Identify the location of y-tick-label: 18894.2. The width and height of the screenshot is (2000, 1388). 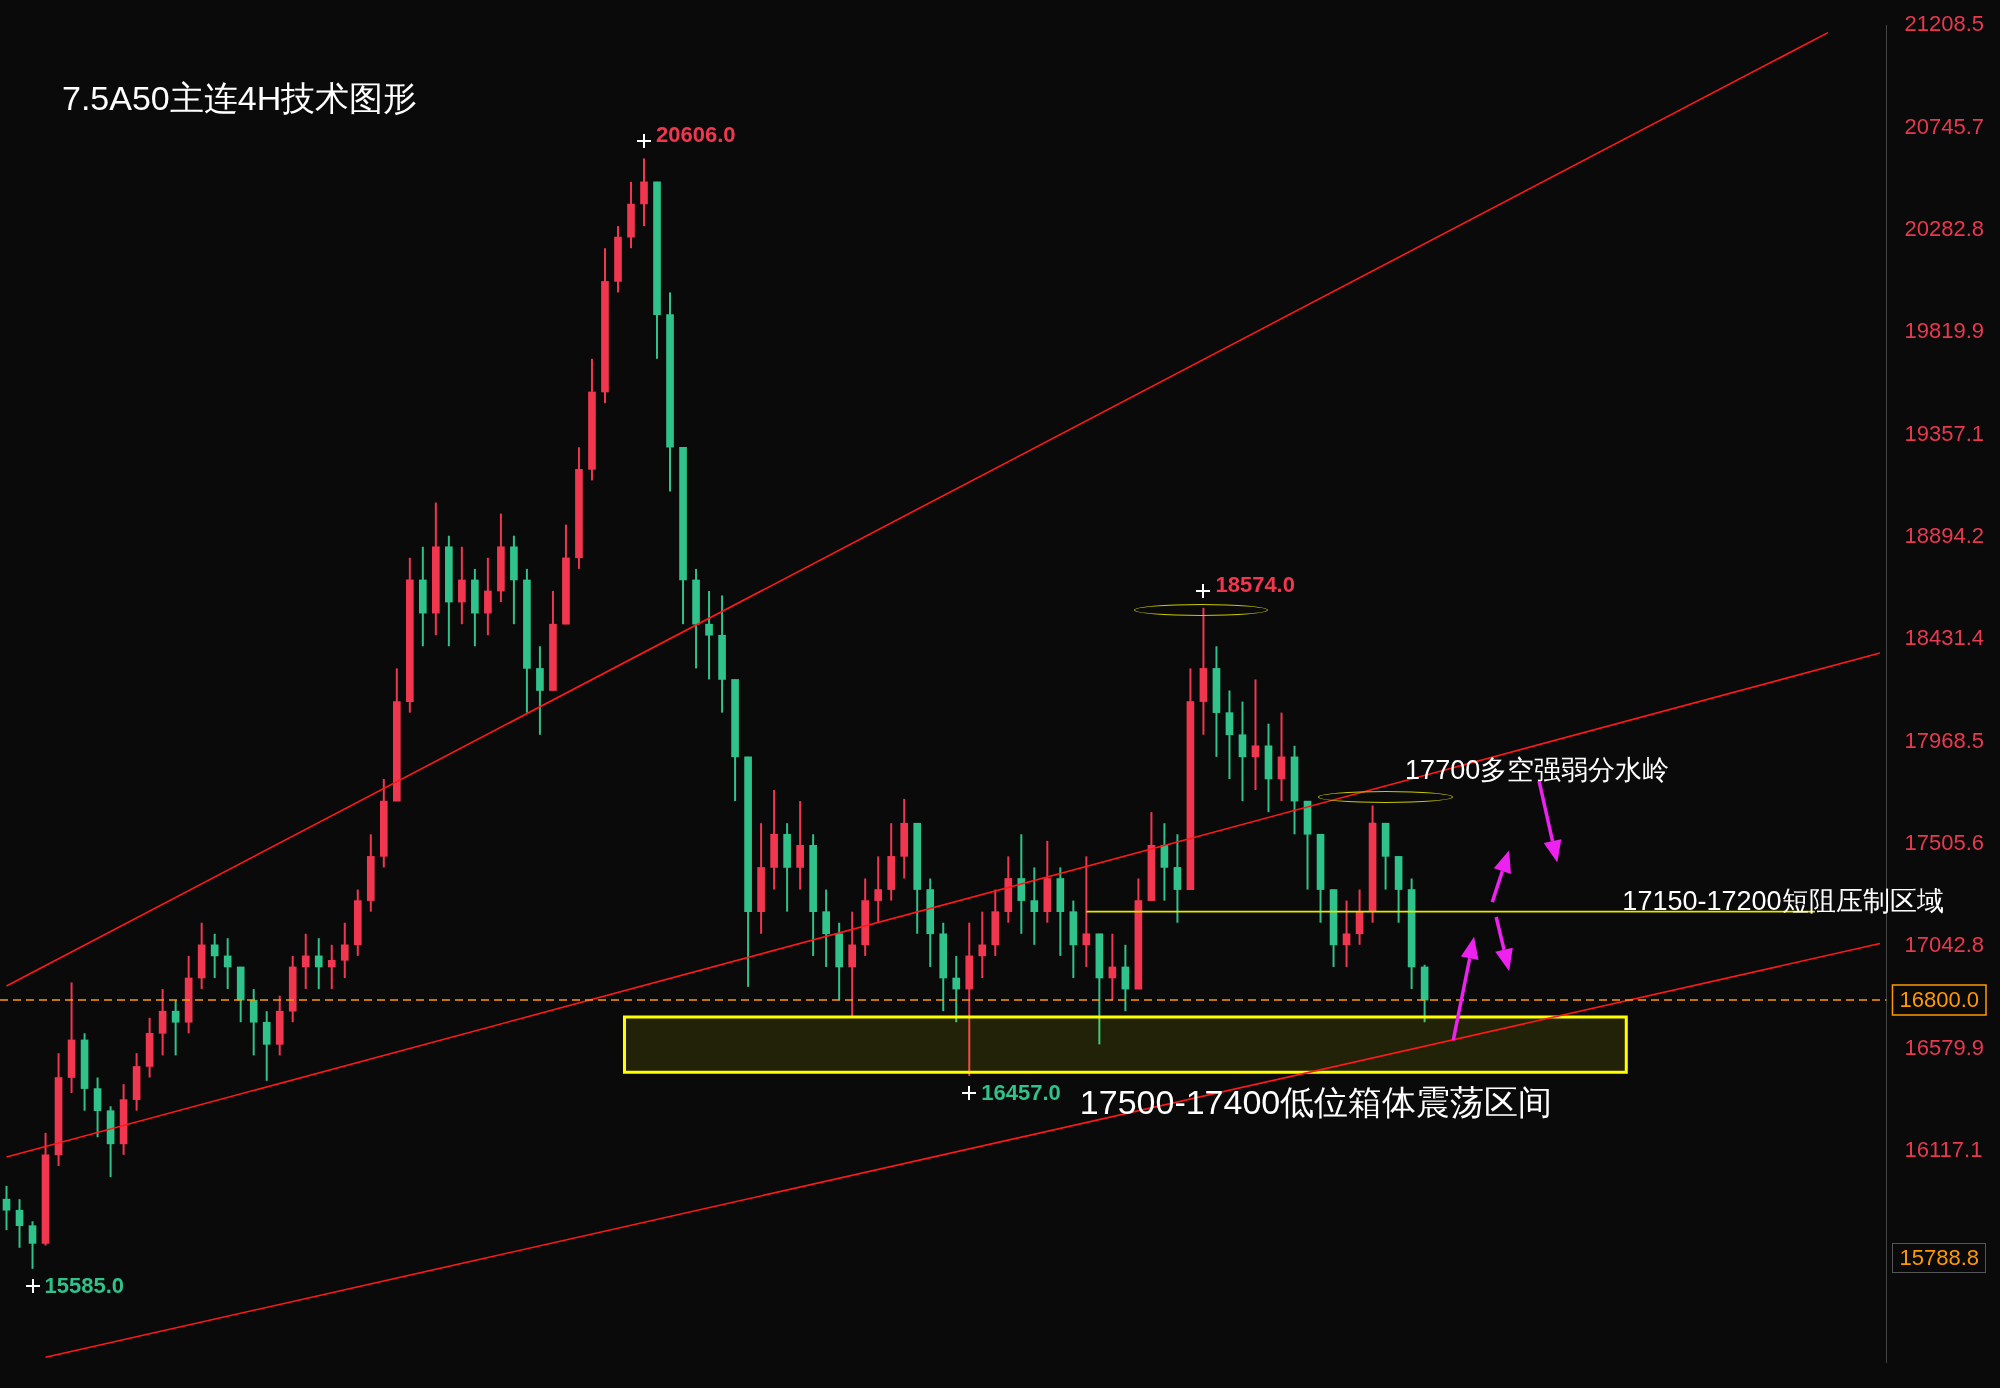
(1944, 536).